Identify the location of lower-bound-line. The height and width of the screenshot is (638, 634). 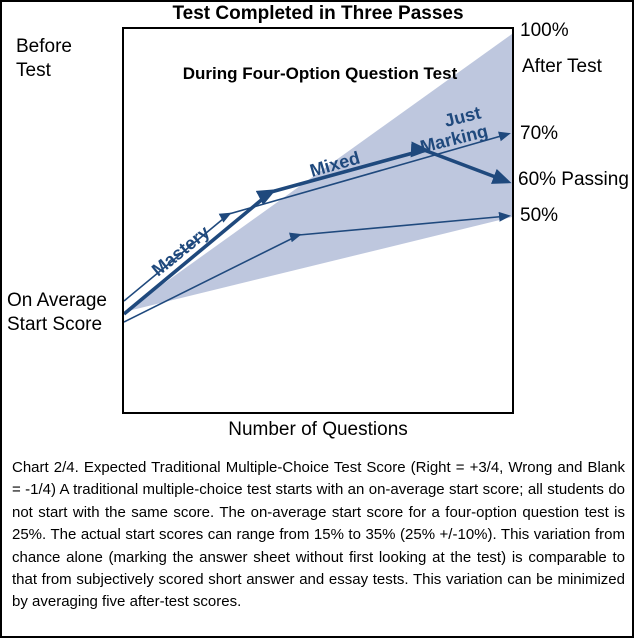
(317, 267).